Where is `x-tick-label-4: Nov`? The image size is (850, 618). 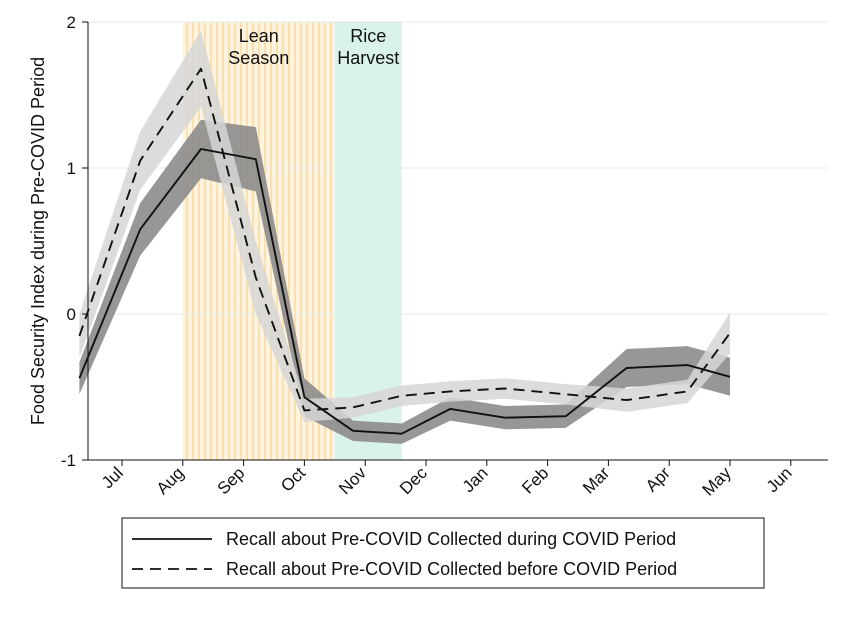
x-tick-label-4: Nov is located at coordinates (352, 480).